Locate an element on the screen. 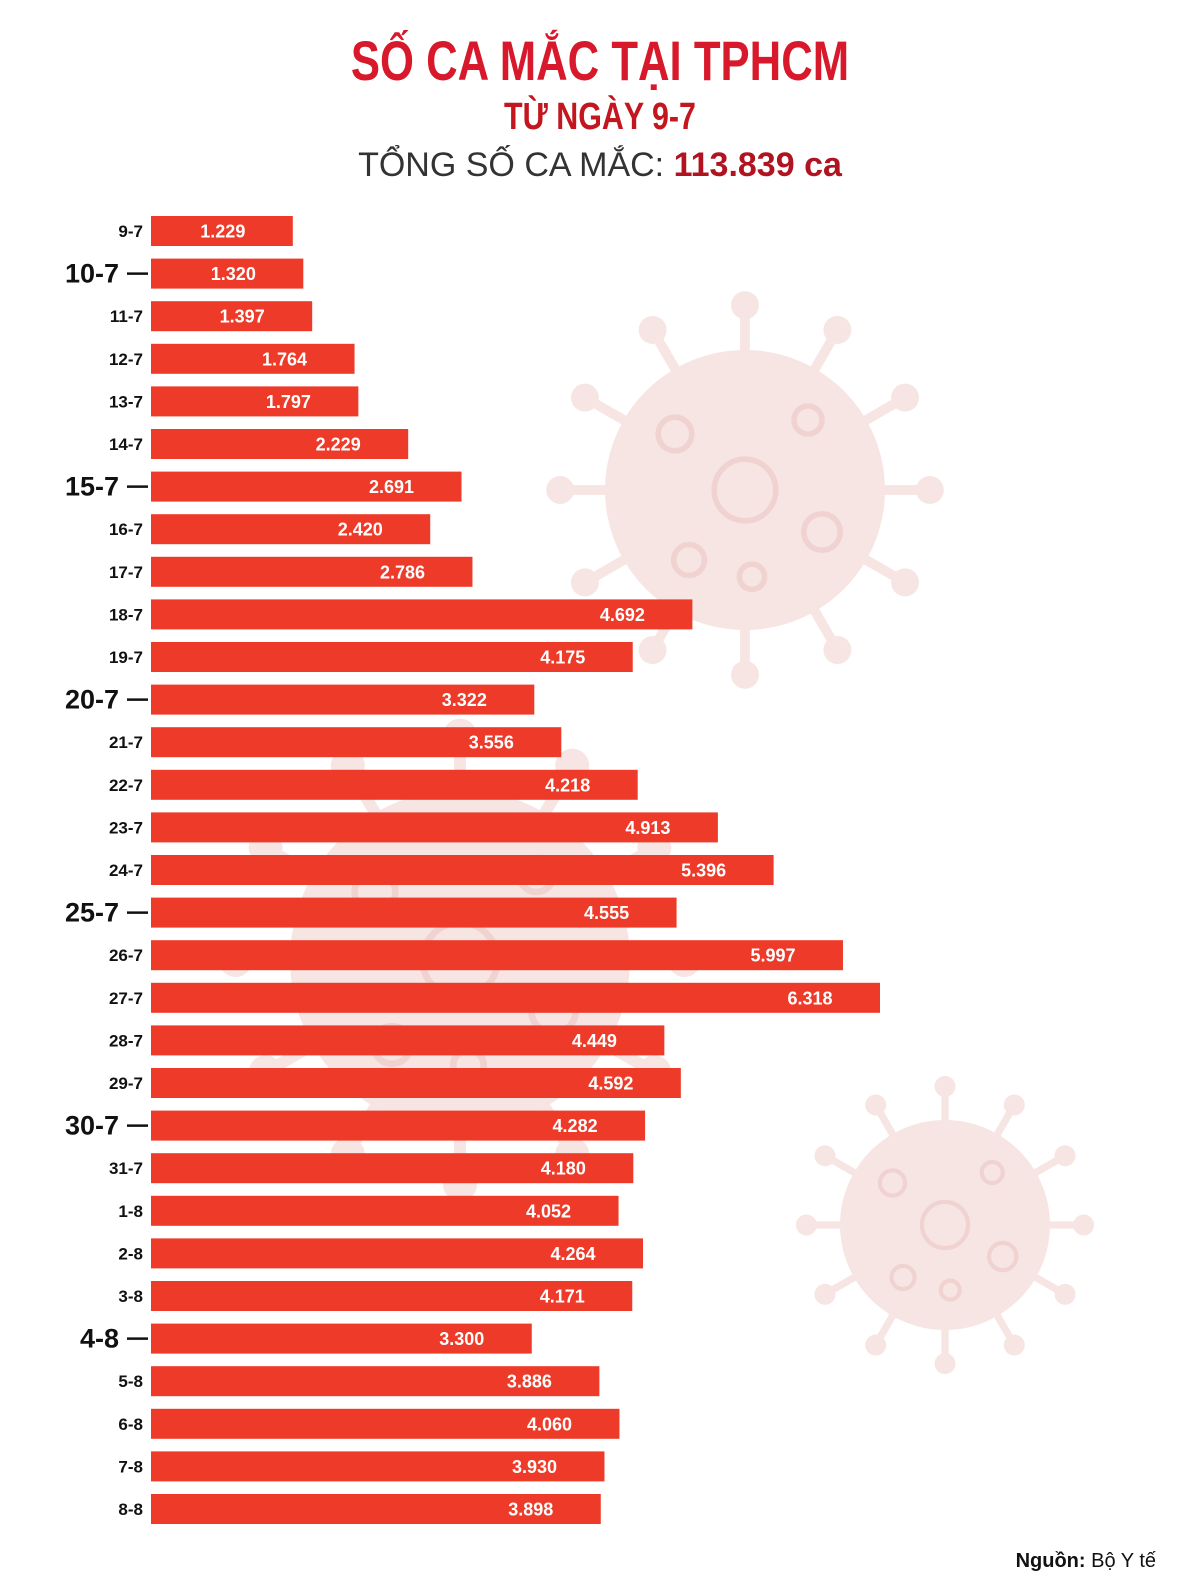 The width and height of the screenshot is (1200, 1573). category-label: 19-7 is located at coordinates (126, 657).